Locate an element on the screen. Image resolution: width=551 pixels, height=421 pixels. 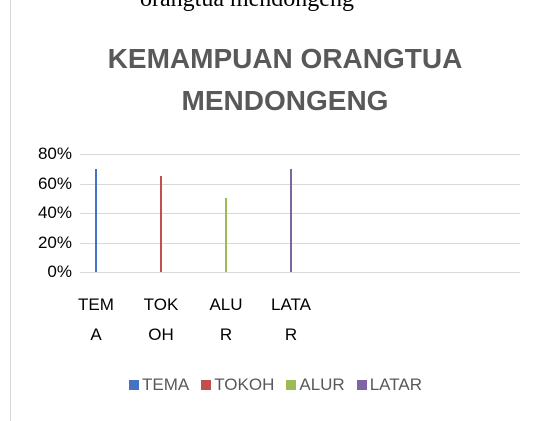
legend-item: LATAR is located at coordinates (389, 385).